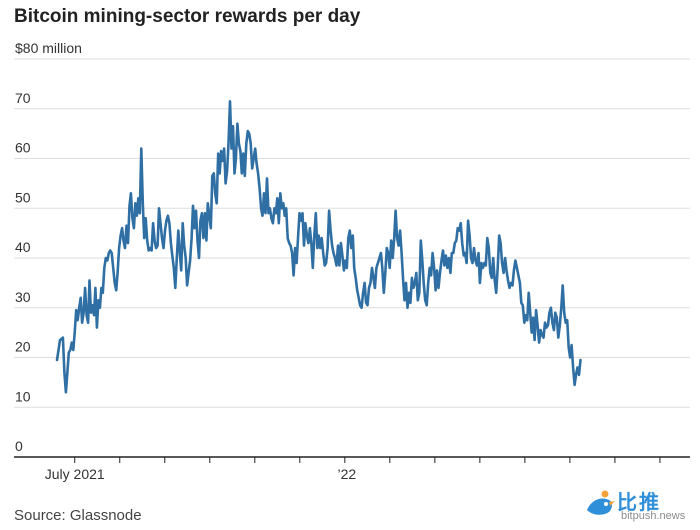  Describe the element at coordinates (78, 515) in the screenshot. I see `source-note: Source: Glassnode` at that location.